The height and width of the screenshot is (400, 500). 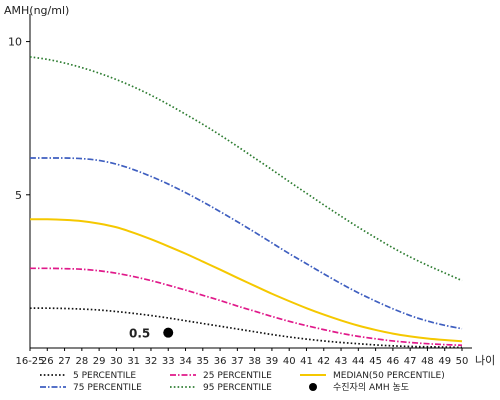 I want to click on legend-label: MEDIAN(50 PERCENTILE), so click(x=389, y=376).